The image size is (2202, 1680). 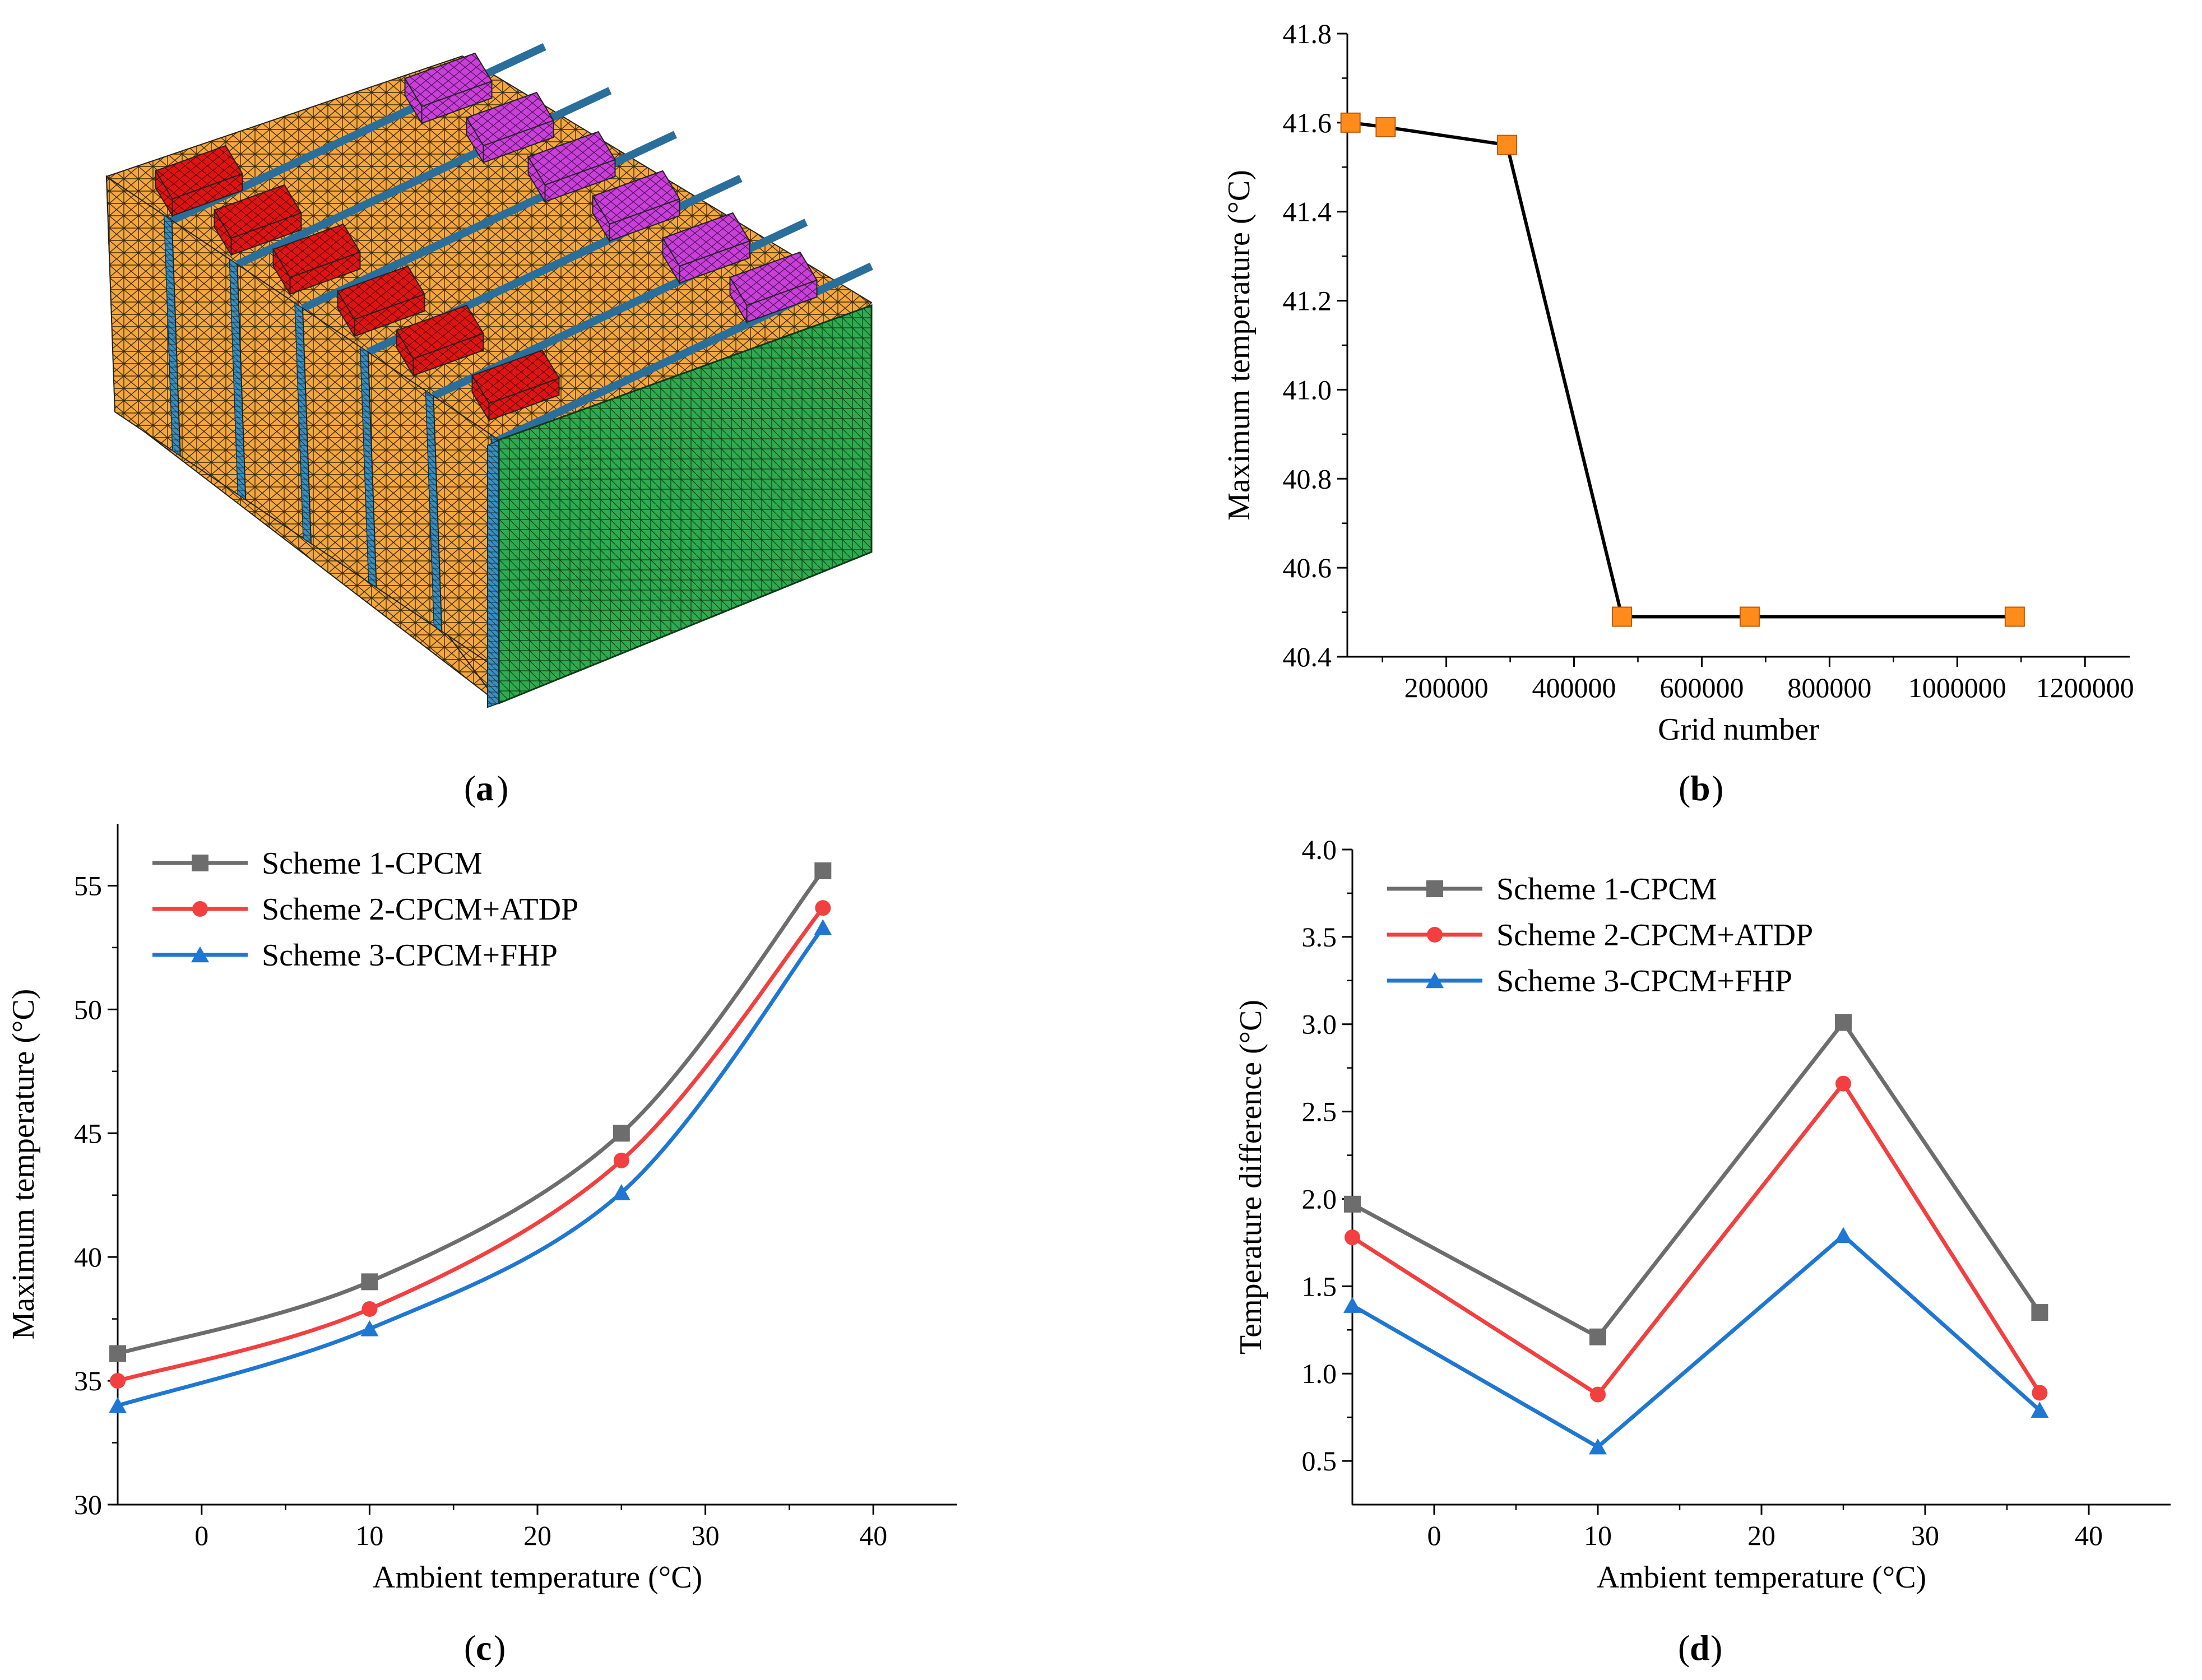 What do you see at coordinates (2085, 687) in the screenshot?
I see `x-tick-label: 1200000` at bounding box center [2085, 687].